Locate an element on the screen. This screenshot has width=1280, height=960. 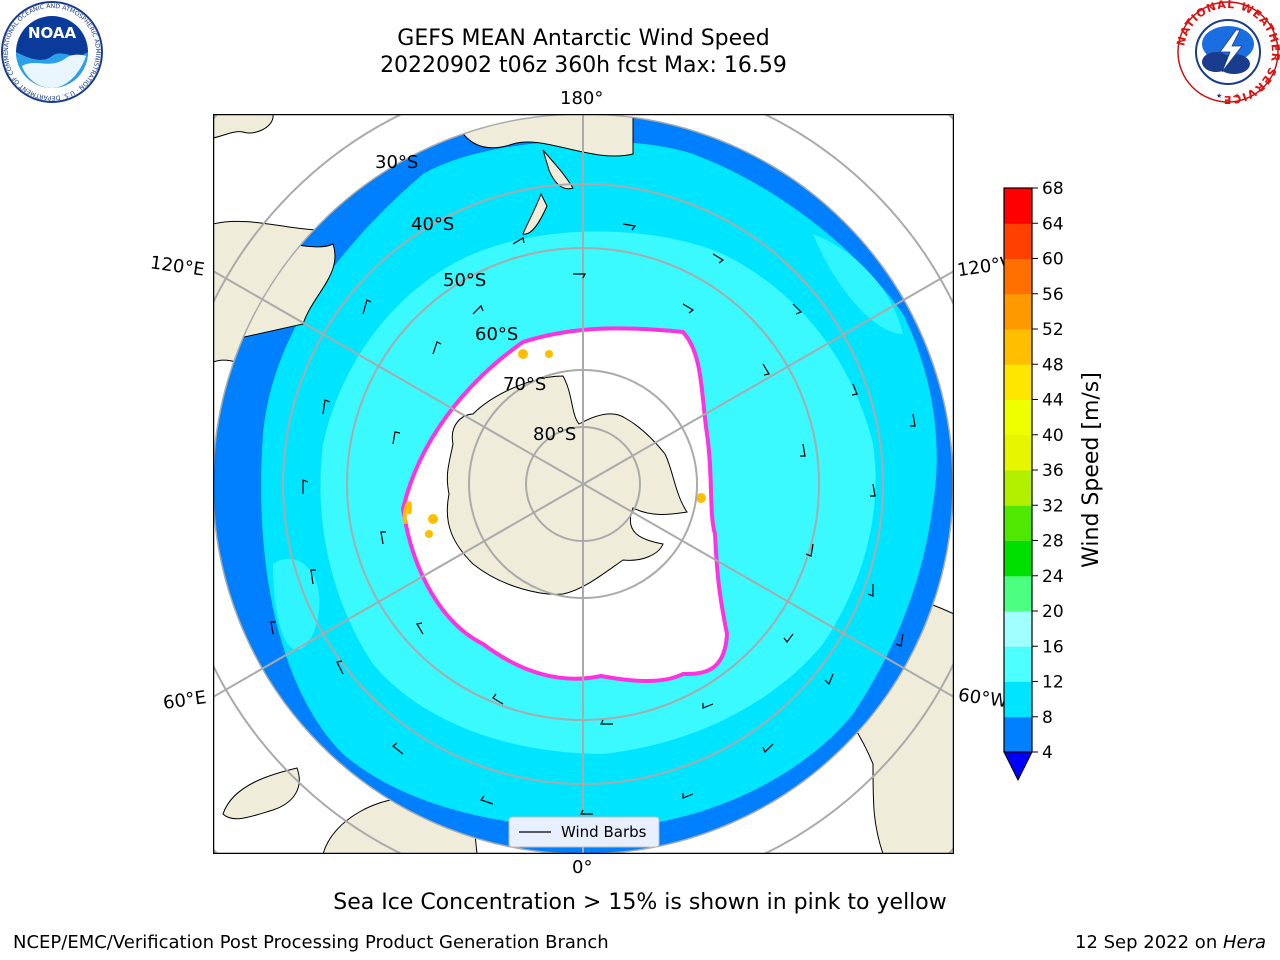
antarctica-land is located at coordinates (567, 485).